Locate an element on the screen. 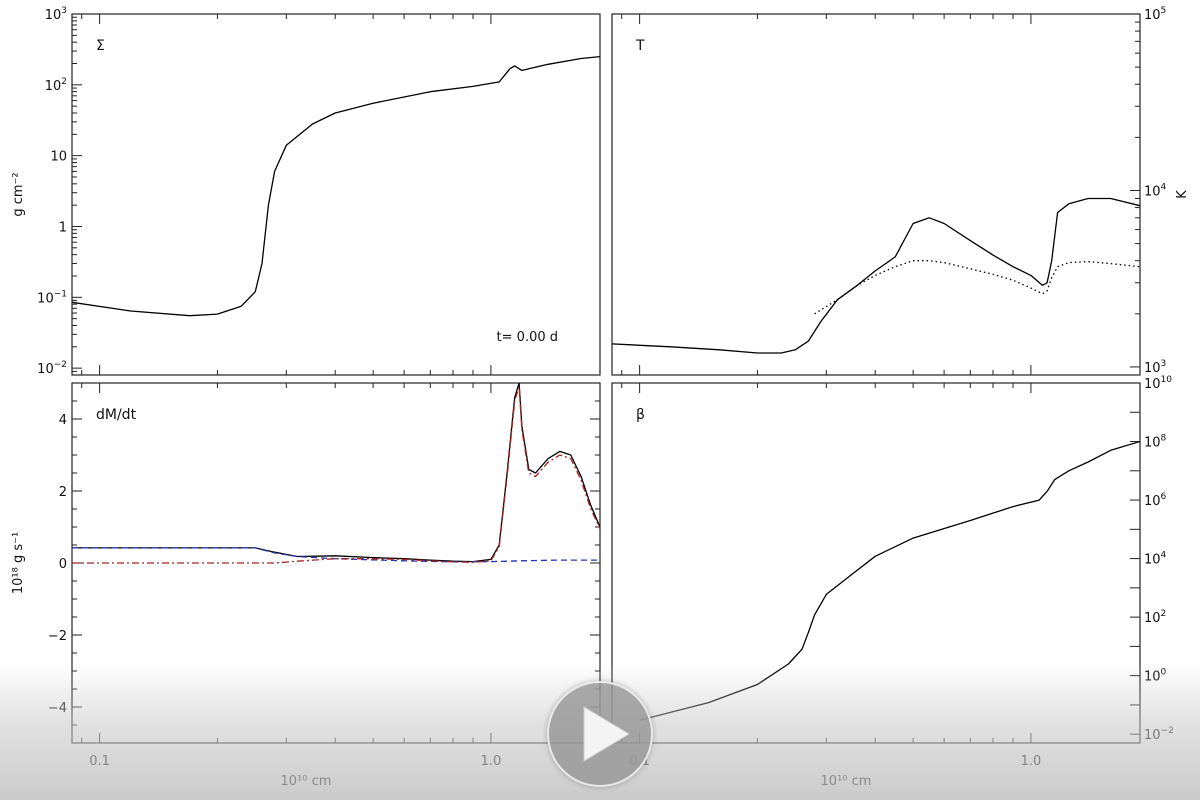 The height and width of the screenshot is (800, 1200). play-button is located at coordinates (600, 734).